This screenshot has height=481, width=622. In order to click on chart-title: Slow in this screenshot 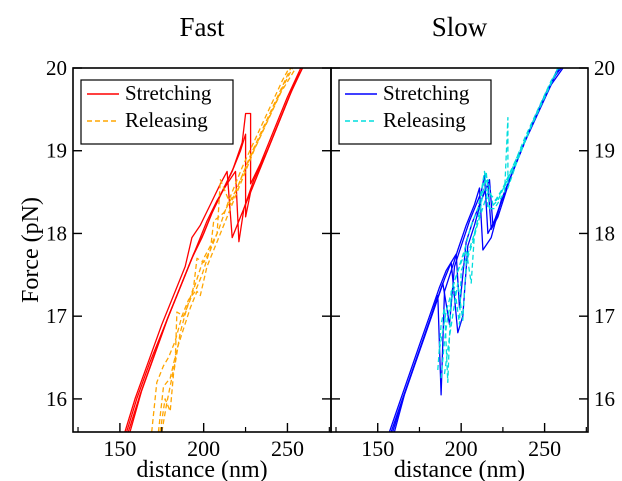, I will do `click(460, 27)`.